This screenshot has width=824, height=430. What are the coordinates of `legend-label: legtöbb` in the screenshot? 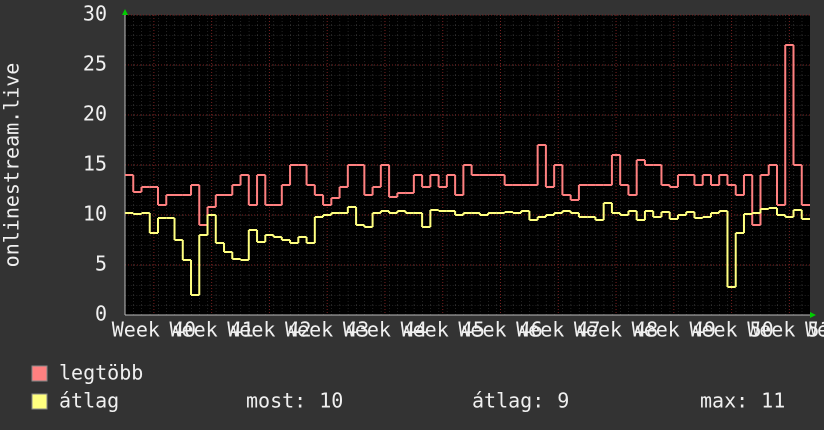 It's located at (101, 373).